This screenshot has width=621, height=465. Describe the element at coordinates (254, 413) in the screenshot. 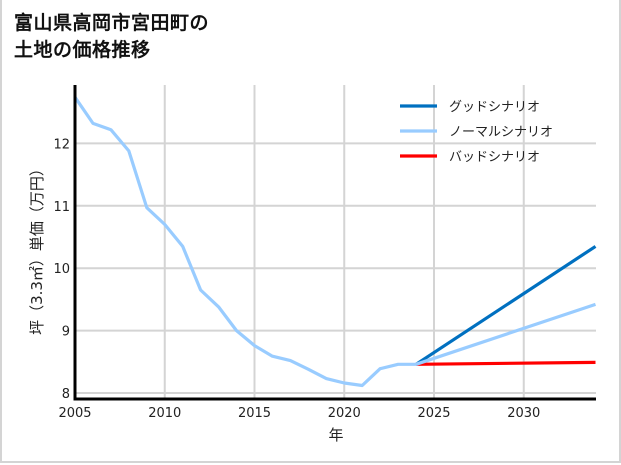

I see `x-tick-label: 2015` at that location.